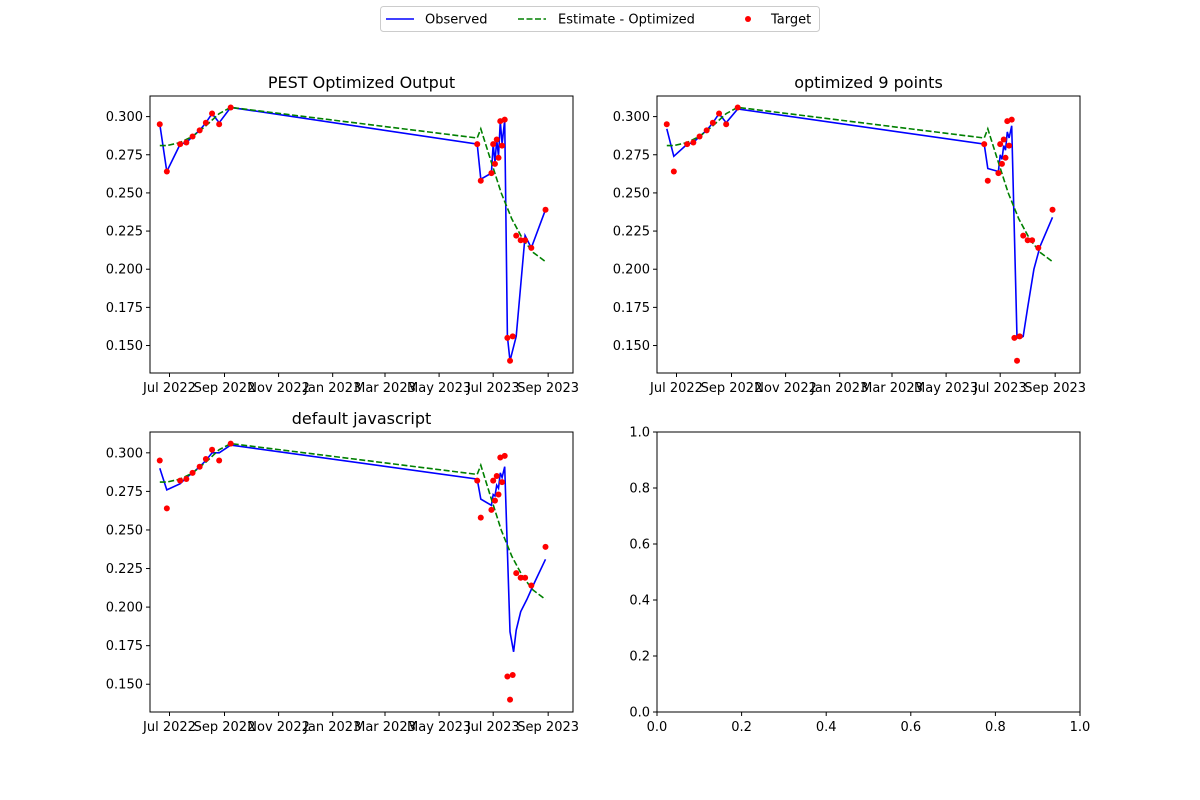  I want to click on y-tick-label: 0.250, so click(631, 193).